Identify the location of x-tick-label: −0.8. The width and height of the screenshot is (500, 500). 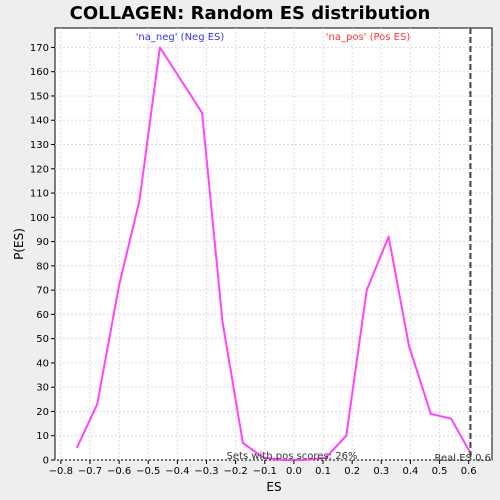
(61, 471).